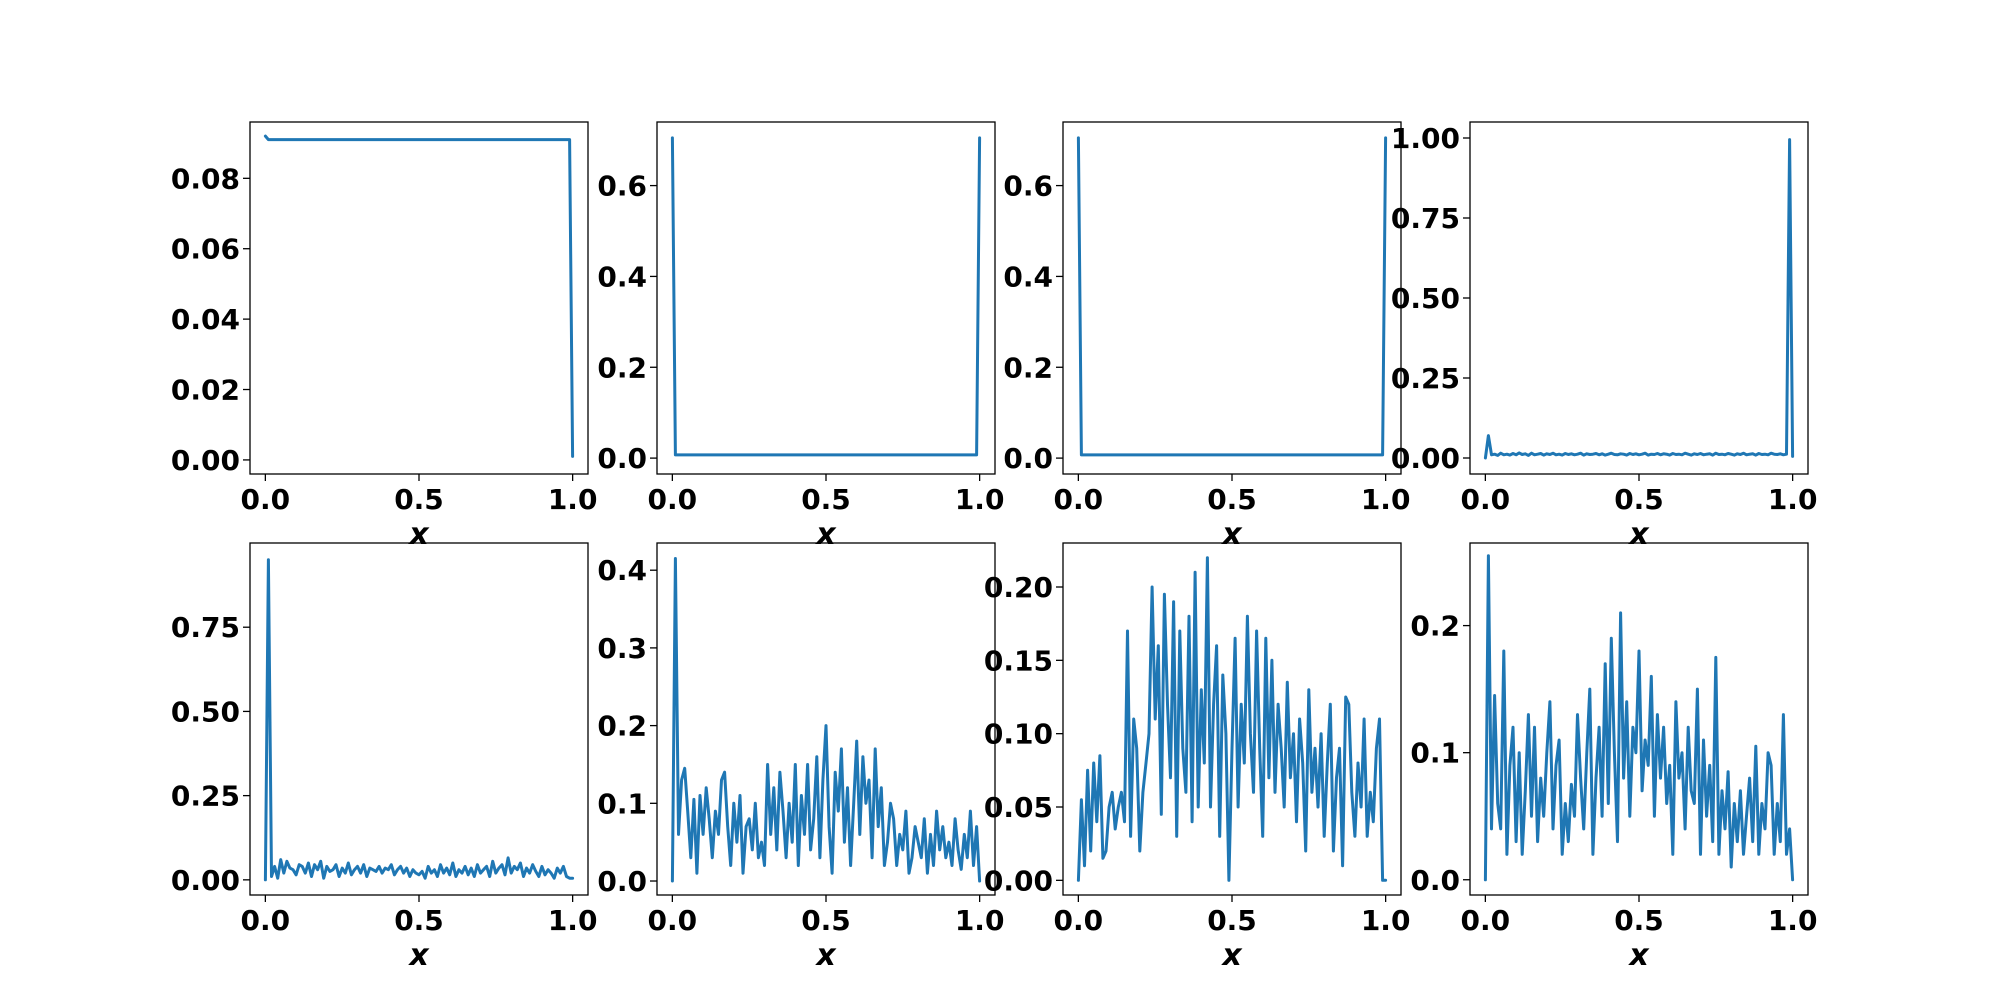 Image resolution: width=2000 pixels, height=1000 pixels. I want to click on y-tick-label: 0.15, so click(1018, 660).